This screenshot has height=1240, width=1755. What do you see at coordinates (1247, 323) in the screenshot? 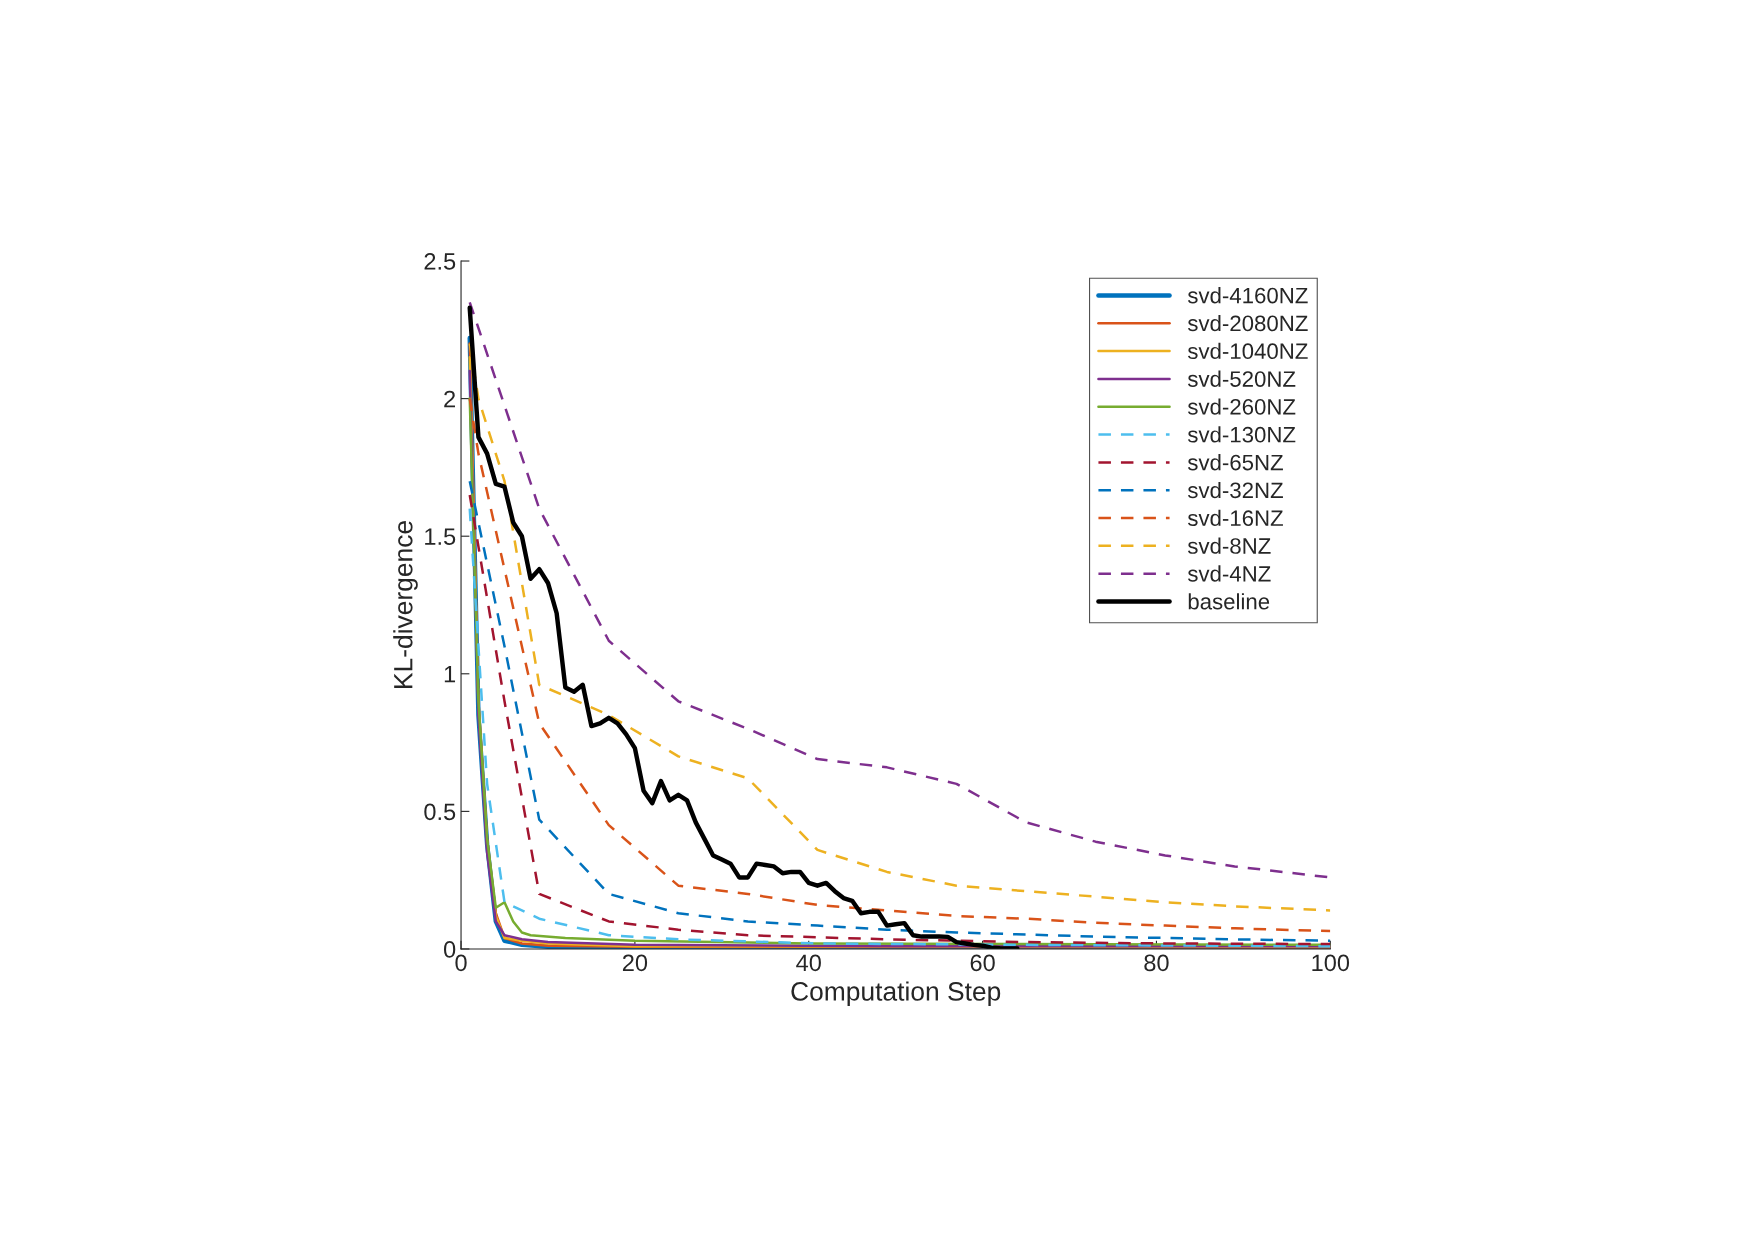
I see `legend-label: svd-2080NZ` at bounding box center [1247, 323].